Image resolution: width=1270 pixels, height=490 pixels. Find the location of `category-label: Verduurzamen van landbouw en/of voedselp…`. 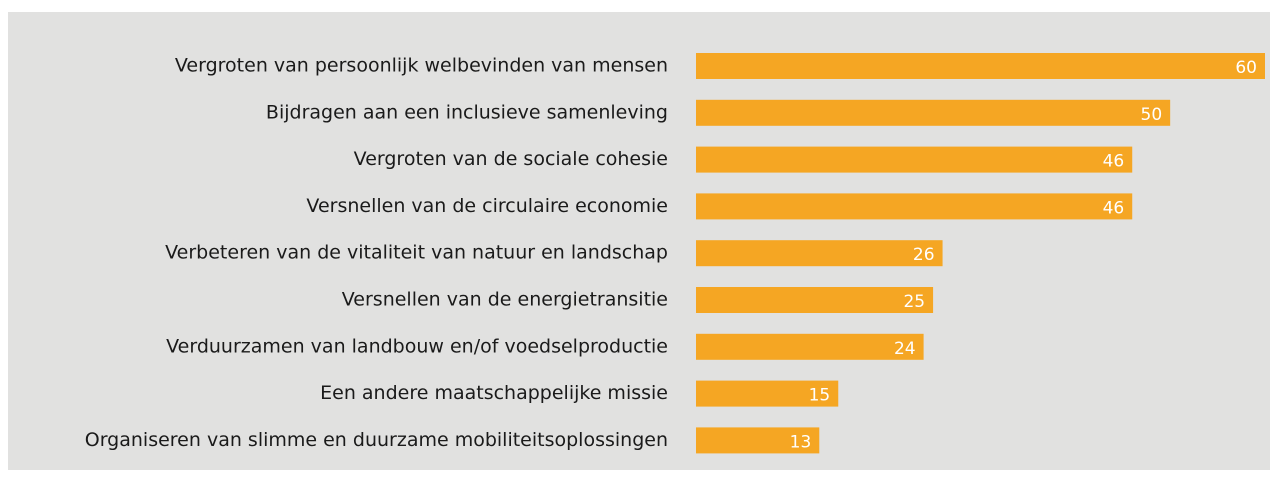

category-label: Verduurzamen van landbouw en/of voedselp… is located at coordinates (417, 346).